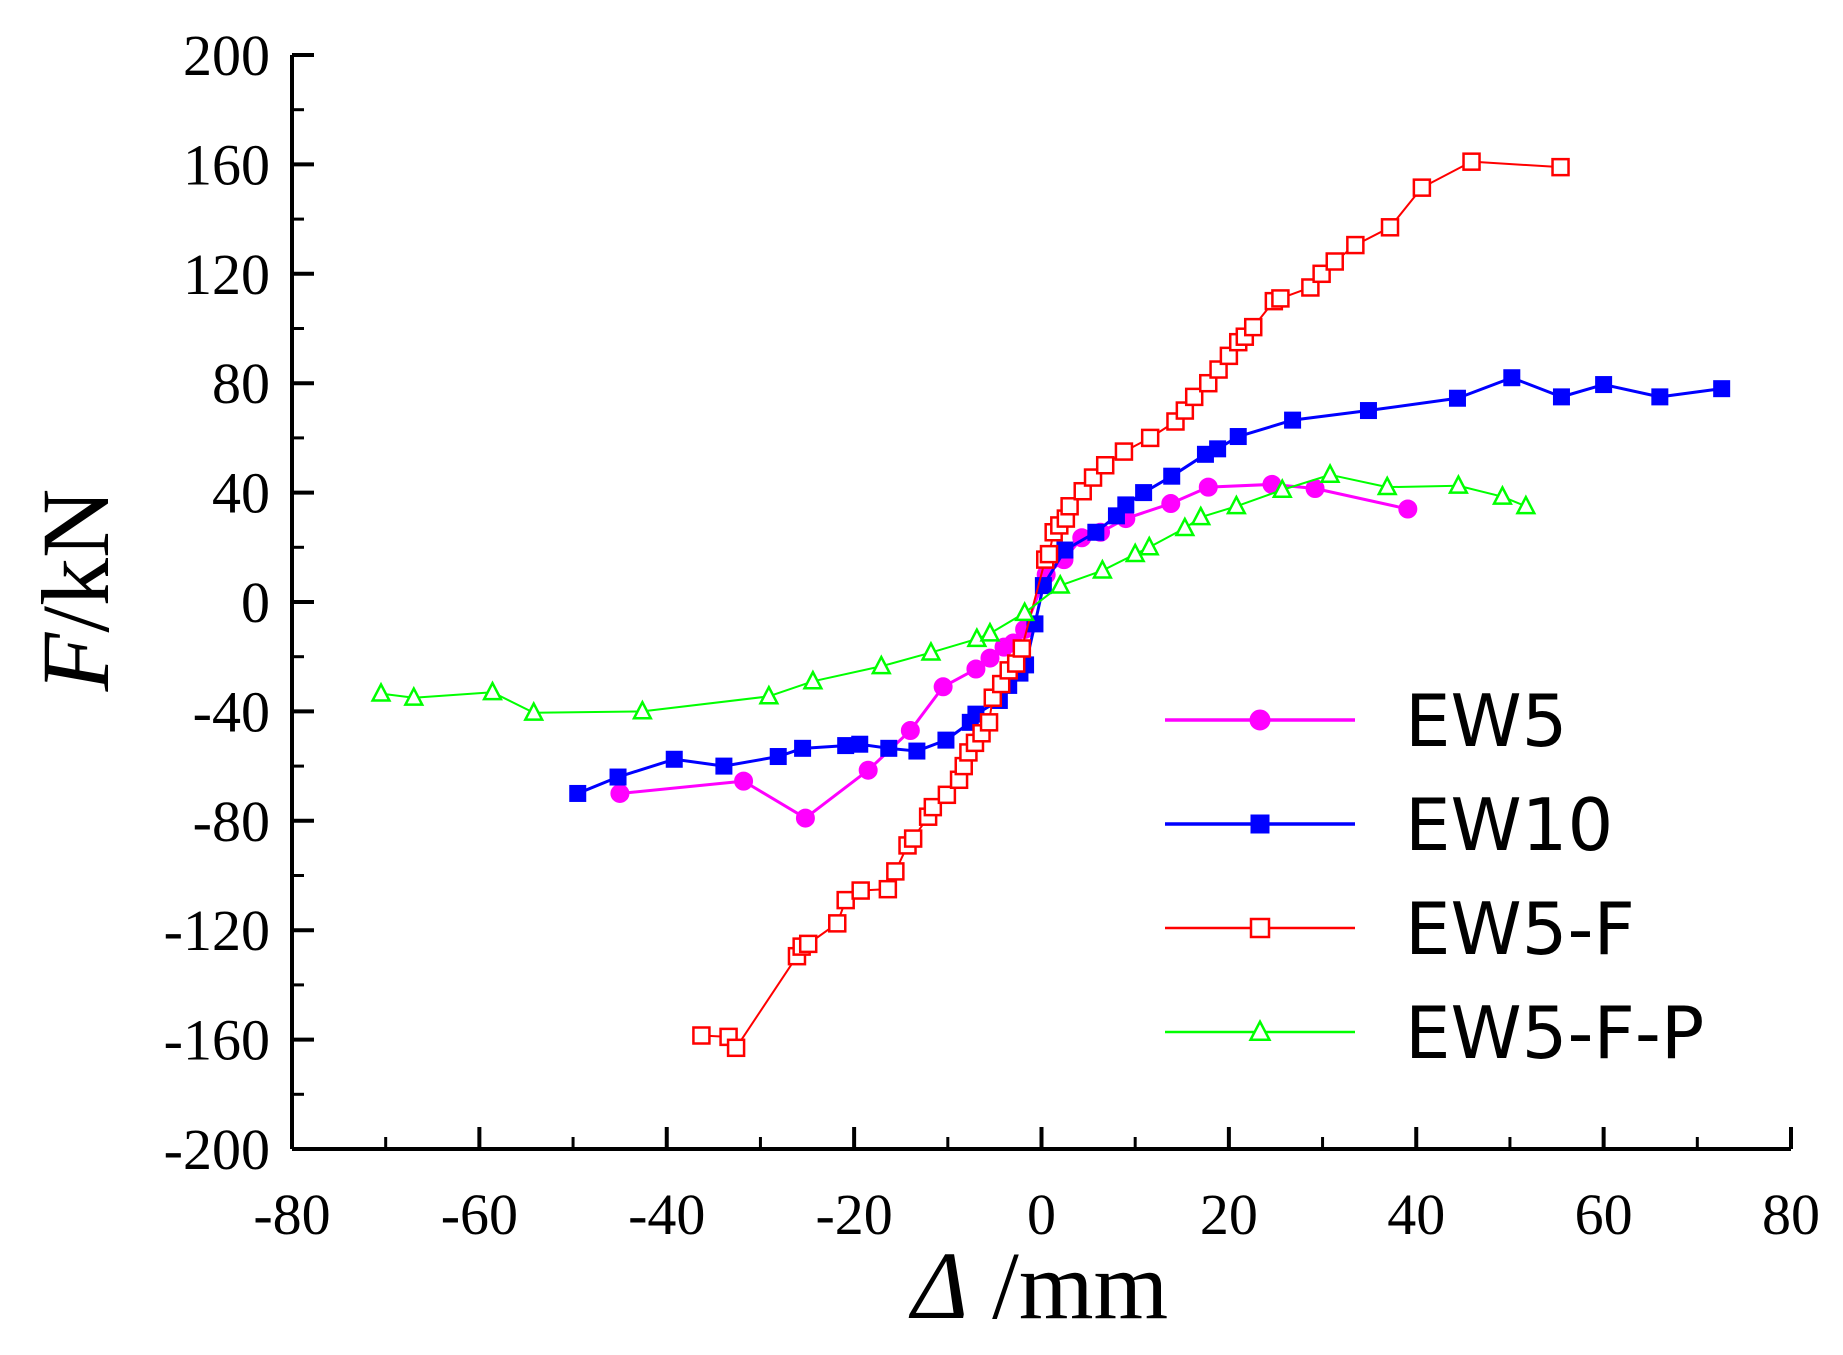  I want to click on y-tick-label: -120, so click(217, 930).